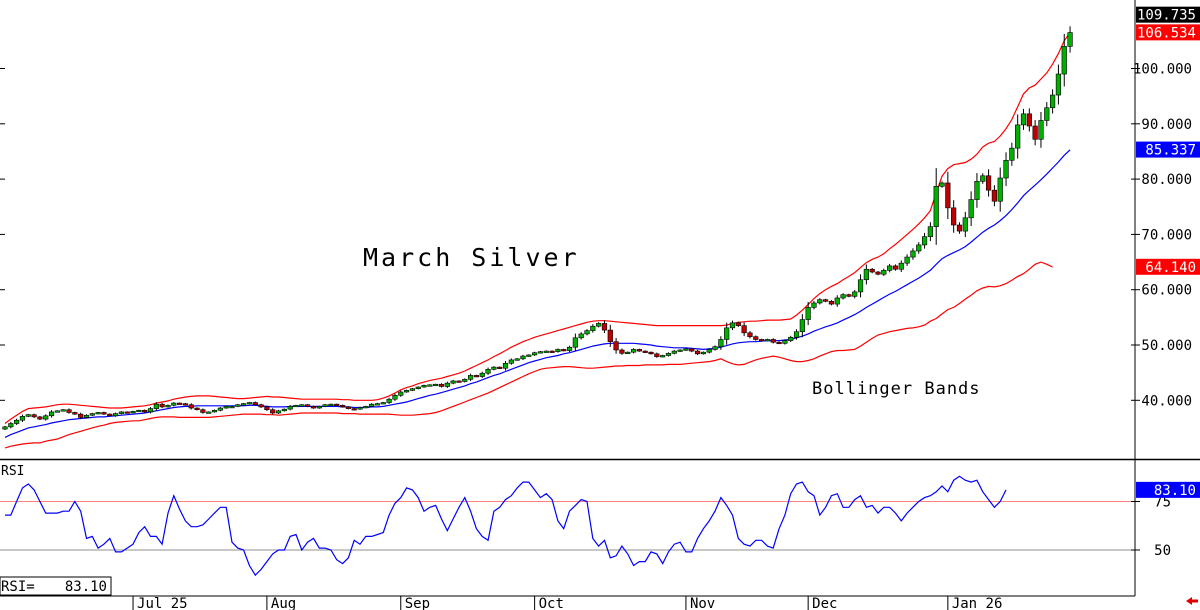 The image size is (1200, 610). I want to click on rsi-readout-label: RSI=, so click(18, 587).